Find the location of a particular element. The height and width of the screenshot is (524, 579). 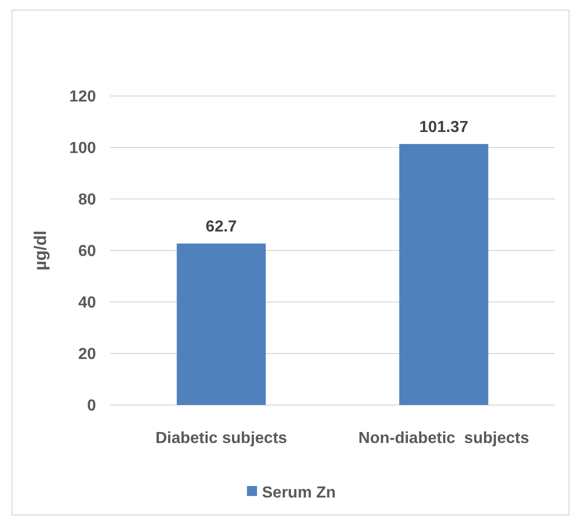

y-tick-label: 0 is located at coordinates (91, 406).